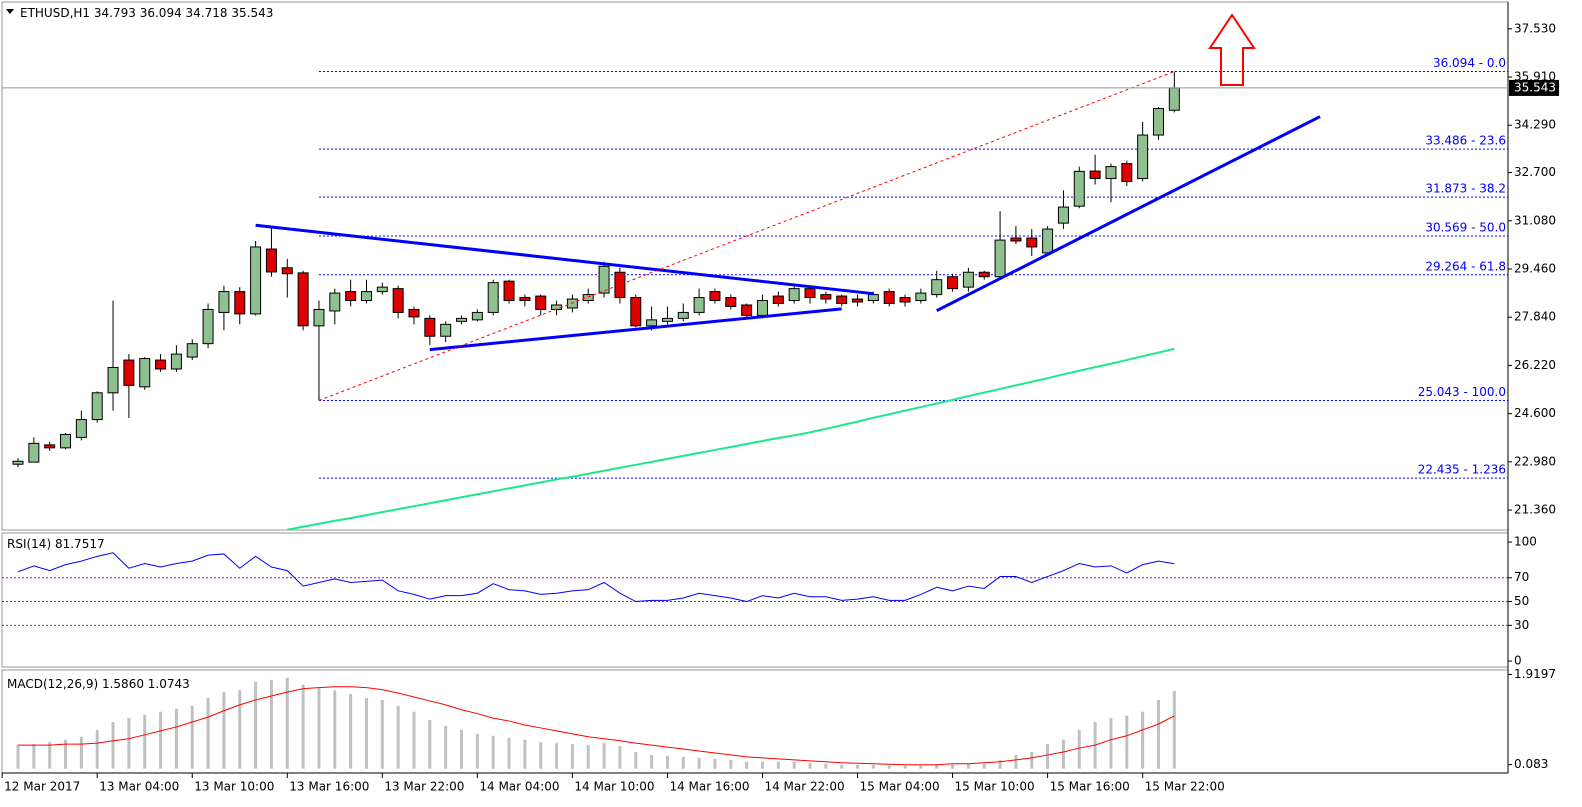  I want to click on y-tick-label: 1.9197, so click(1535, 674).